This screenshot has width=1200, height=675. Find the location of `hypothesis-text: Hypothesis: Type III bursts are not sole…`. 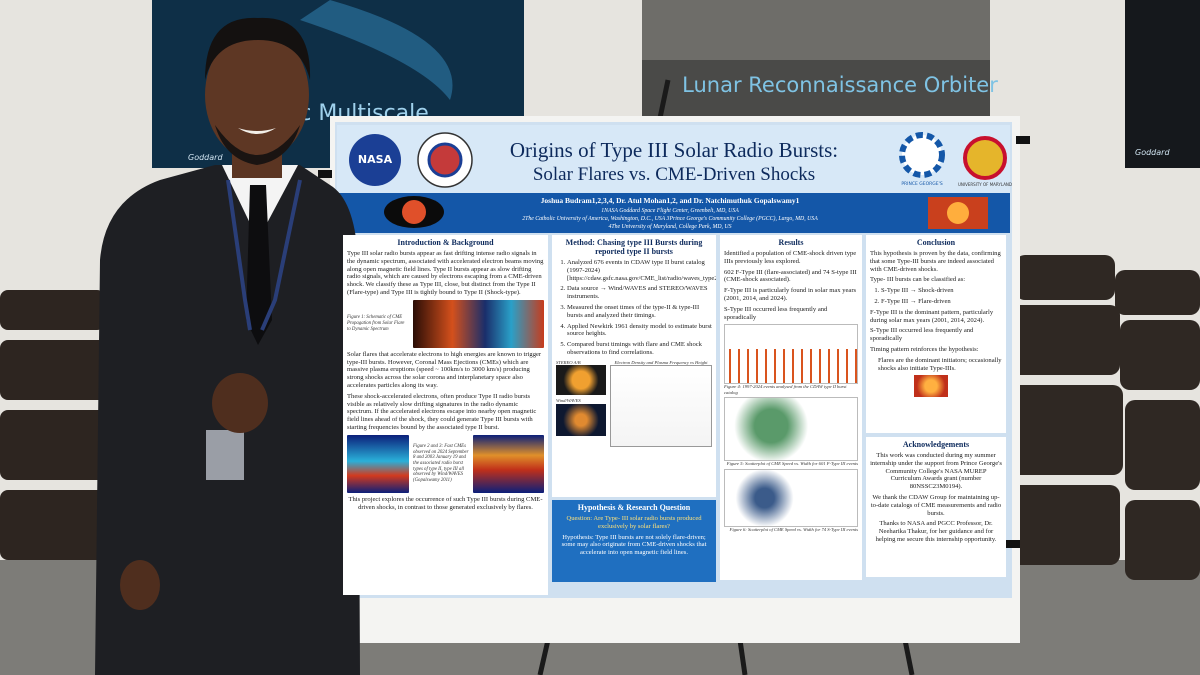

hypothesis-text: Hypothesis: Type III bursts are not sole… is located at coordinates (634, 545).